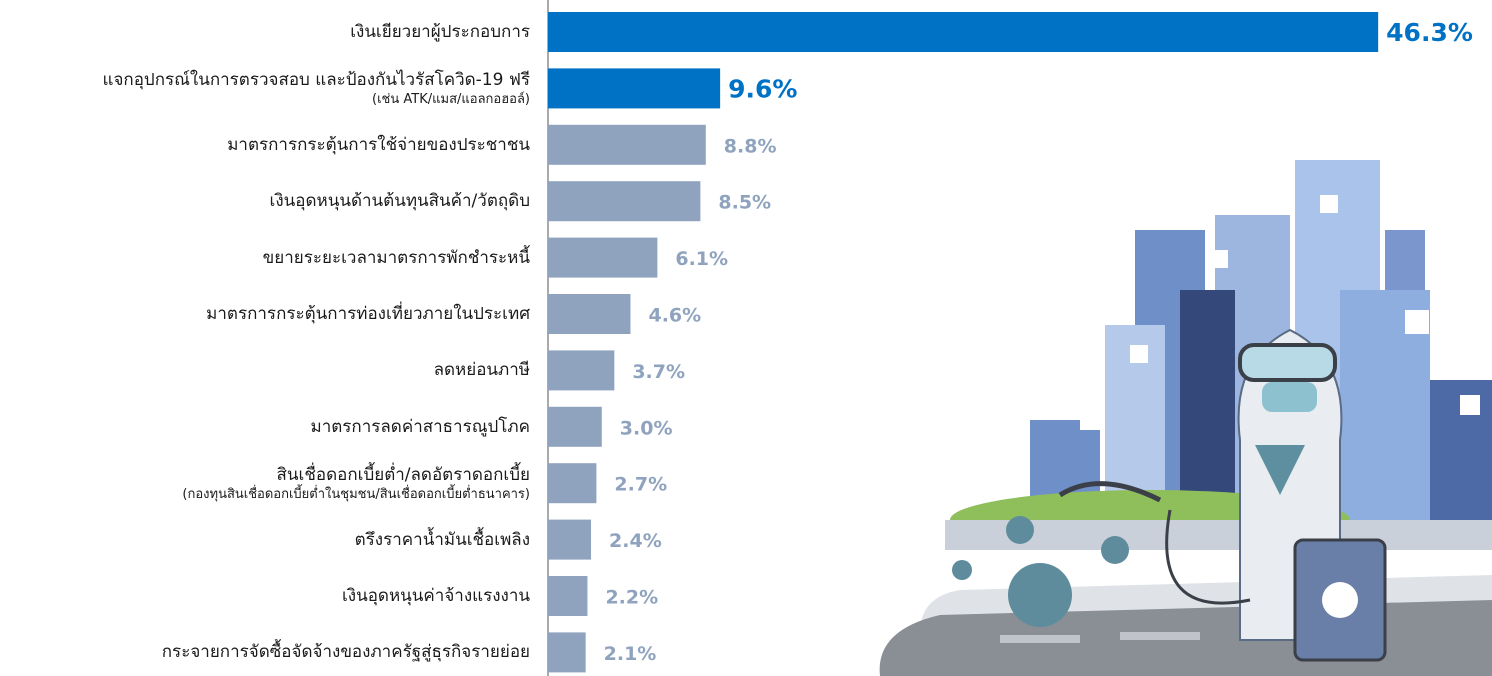 This screenshot has height=676, width=1492. Describe the element at coordinates (635, 541) in the screenshot. I see `value-label: 2.4%` at that location.